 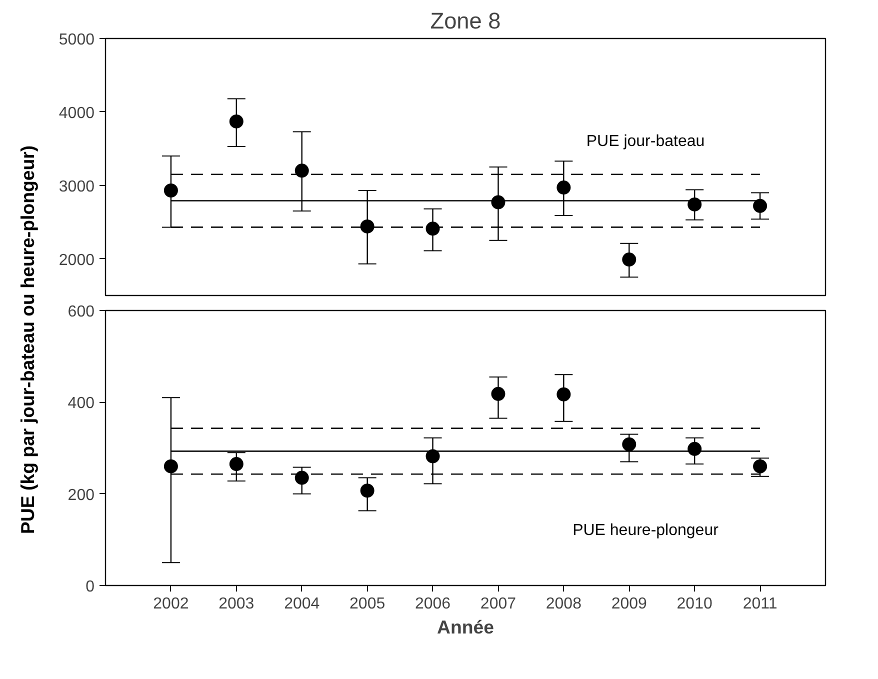 What do you see at coordinates (76, 113) in the screenshot?
I see `y-tick-label: 4000` at bounding box center [76, 113].